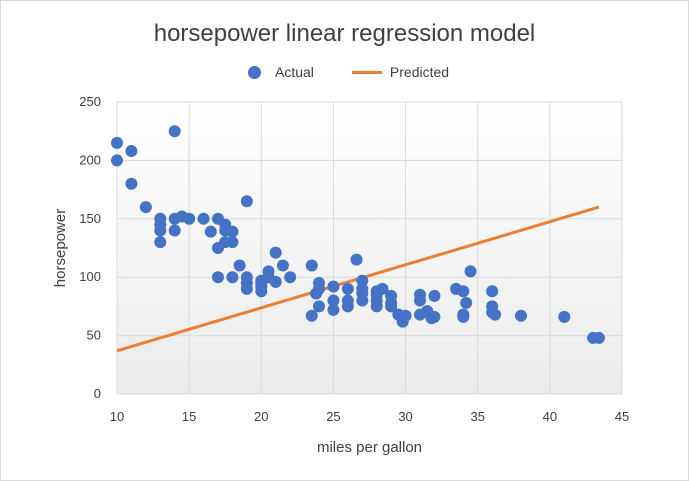  What do you see at coordinates (419, 72) in the screenshot?
I see `legend-label-predicted: Predicted` at bounding box center [419, 72].